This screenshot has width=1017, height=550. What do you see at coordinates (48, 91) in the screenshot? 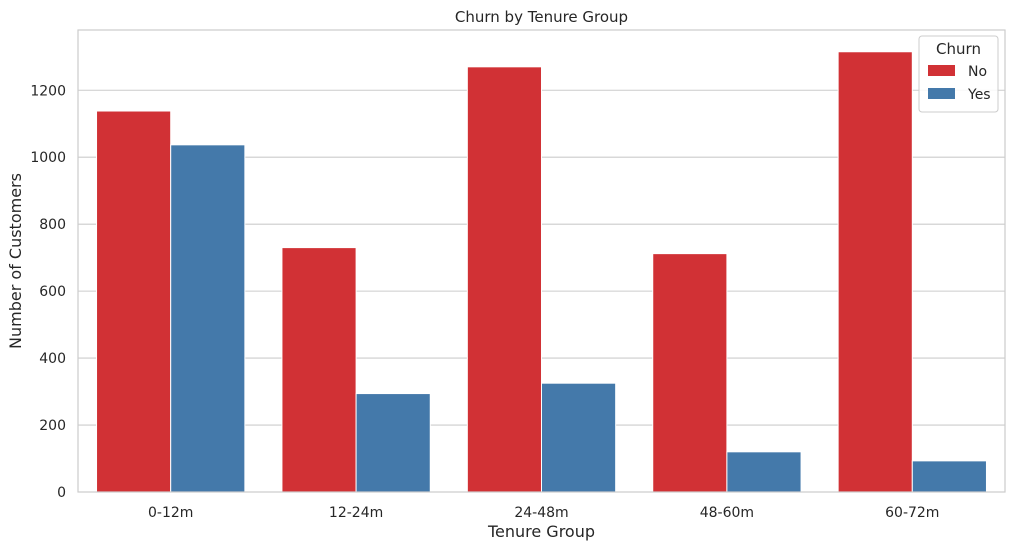
I see `y-tick-label: 1200` at bounding box center [48, 91].